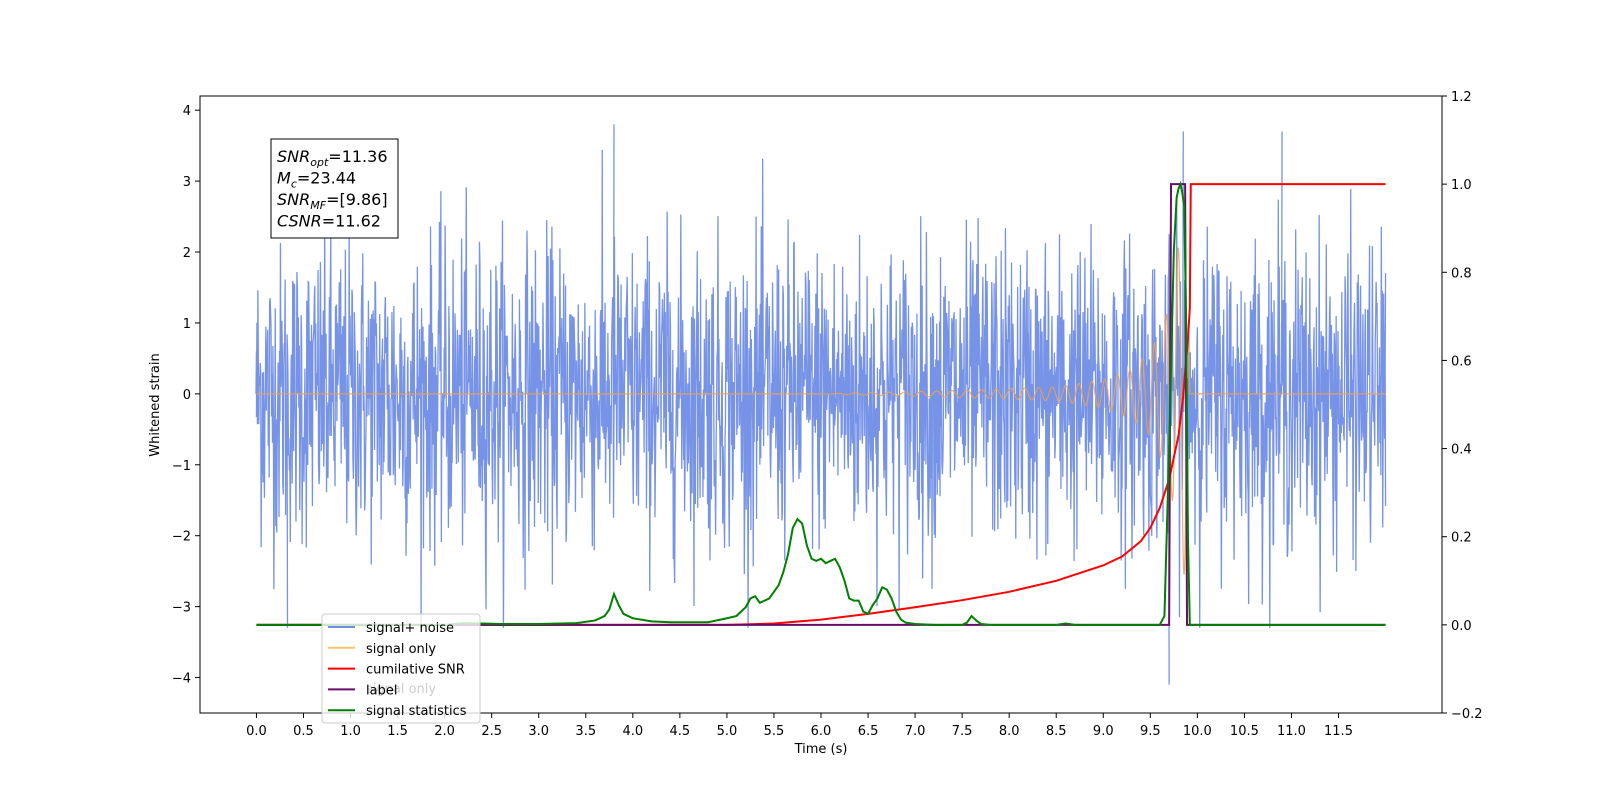  What do you see at coordinates (821, 749) in the screenshot?
I see `x-axis-label: Time (s)` at bounding box center [821, 749].